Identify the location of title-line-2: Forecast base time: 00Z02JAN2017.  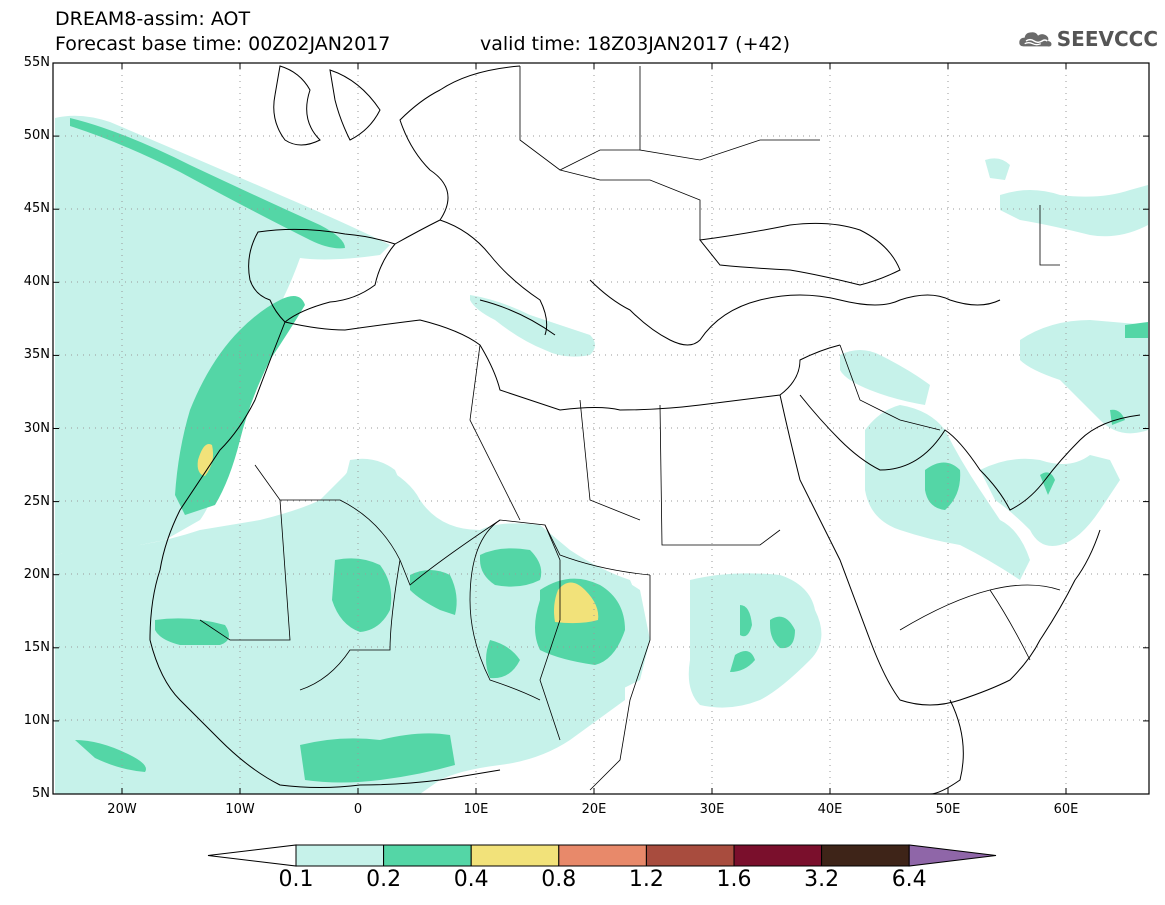
(223, 44).